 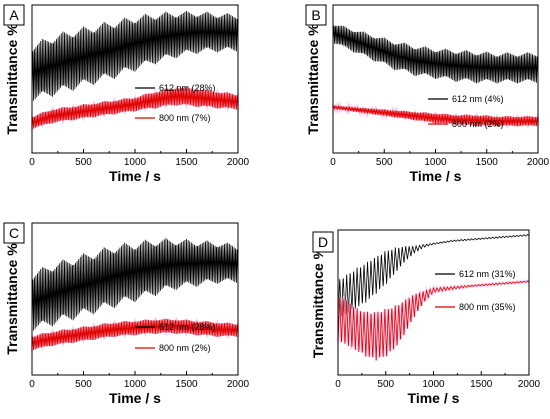 What do you see at coordinates (487, 274) in the screenshot?
I see `legend-label: 612 nm (31%)` at bounding box center [487, 274].